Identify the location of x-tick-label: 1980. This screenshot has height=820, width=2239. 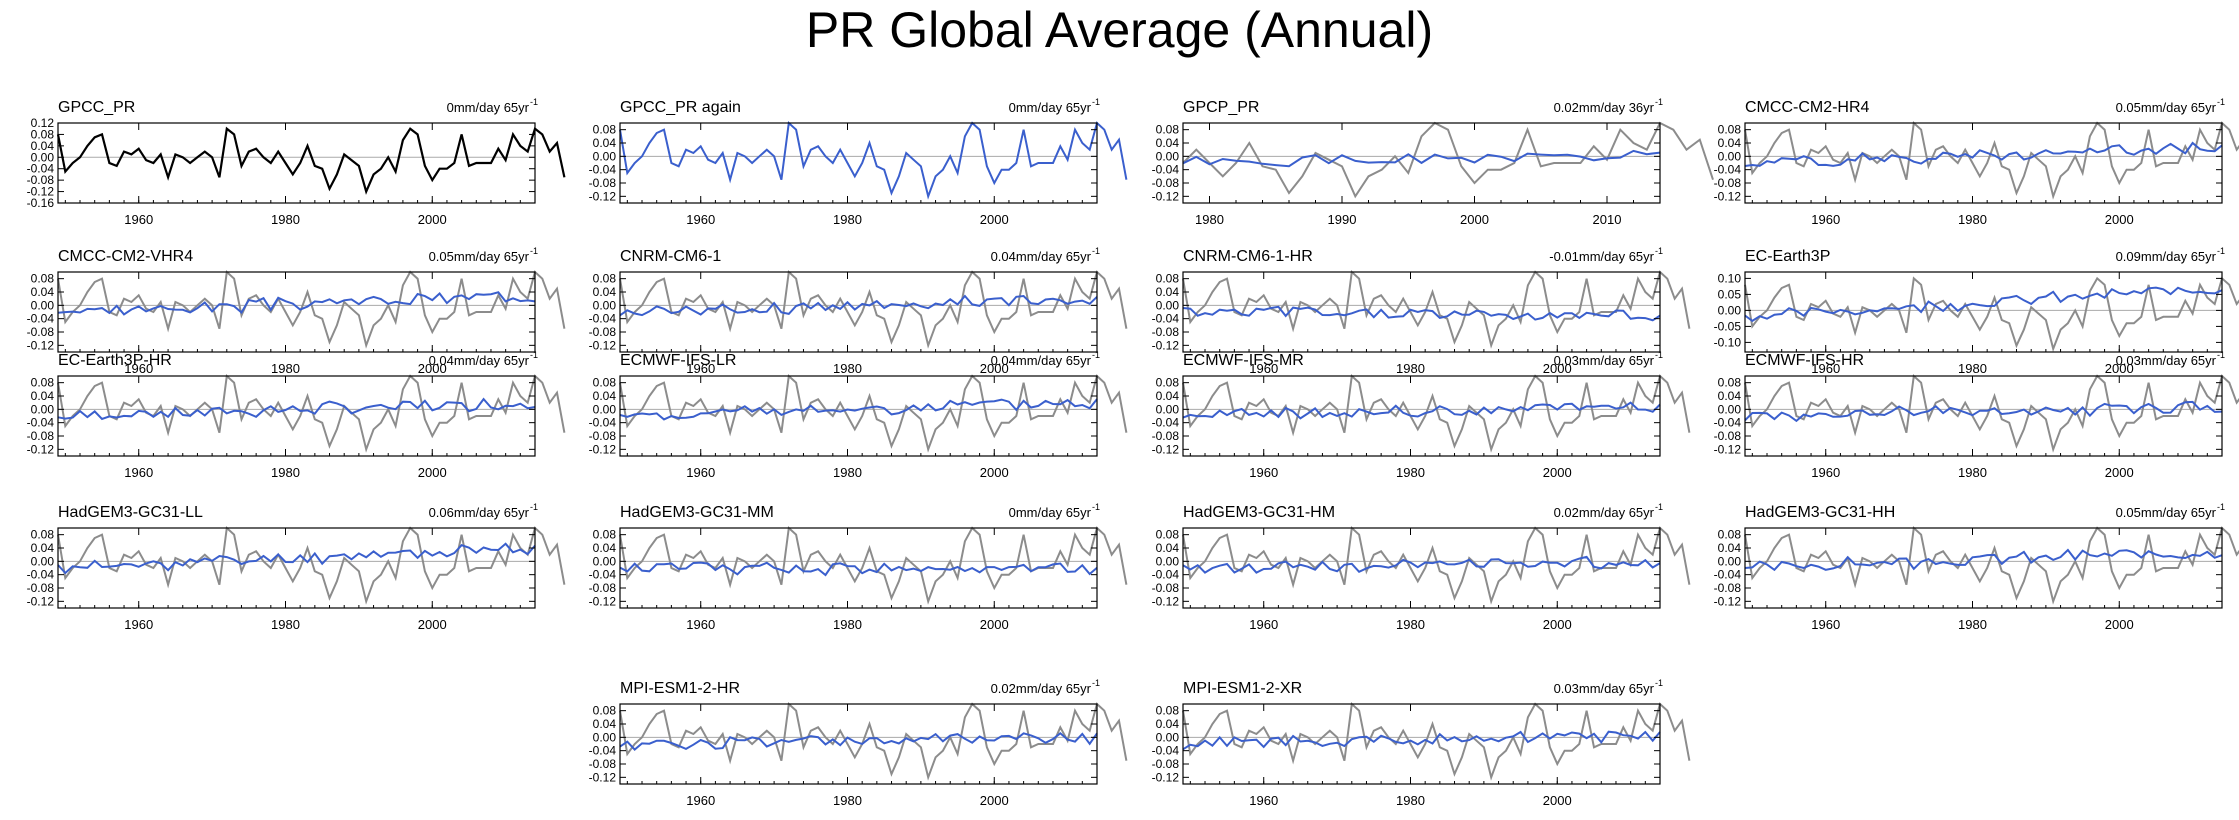
(847, 368).